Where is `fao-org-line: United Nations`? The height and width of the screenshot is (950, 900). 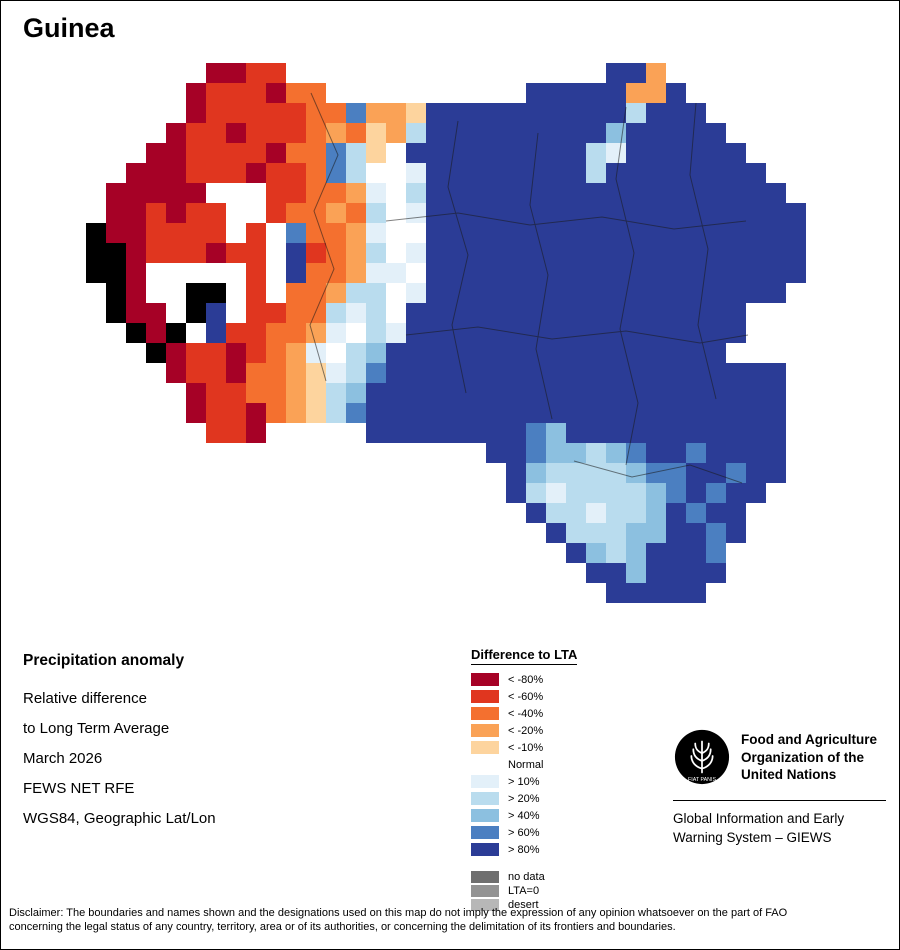
fao-org-line: United Nations is located at coordinates (789, 774).